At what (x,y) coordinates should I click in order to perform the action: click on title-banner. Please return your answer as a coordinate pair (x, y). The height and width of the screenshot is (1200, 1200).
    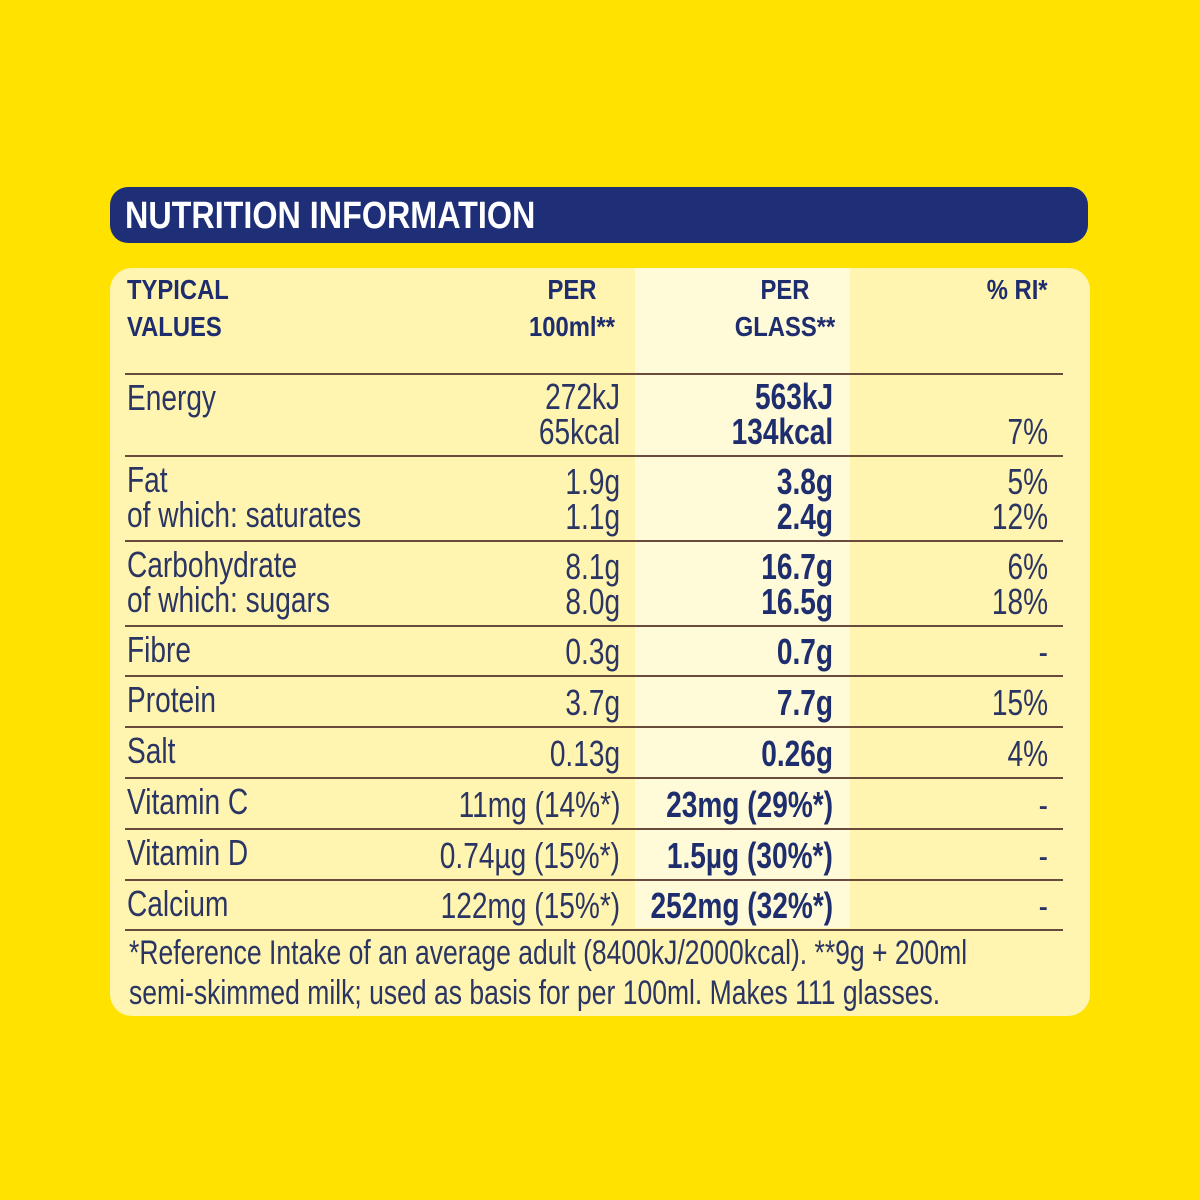
    Looking at the image, I should click on (599, 215).